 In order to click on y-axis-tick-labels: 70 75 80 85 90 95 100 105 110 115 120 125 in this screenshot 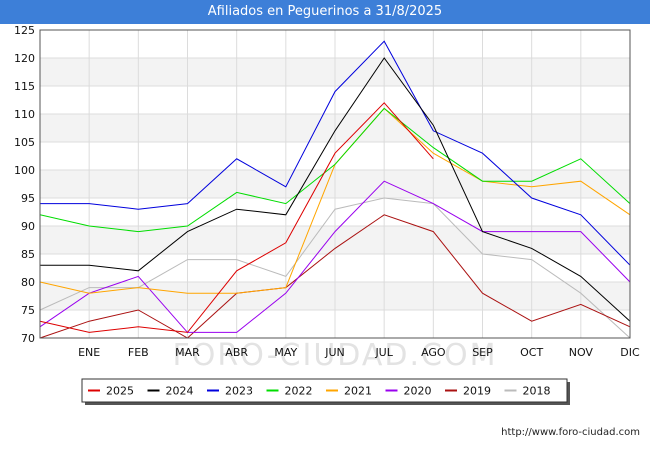, I will do `click(24, 184)`.